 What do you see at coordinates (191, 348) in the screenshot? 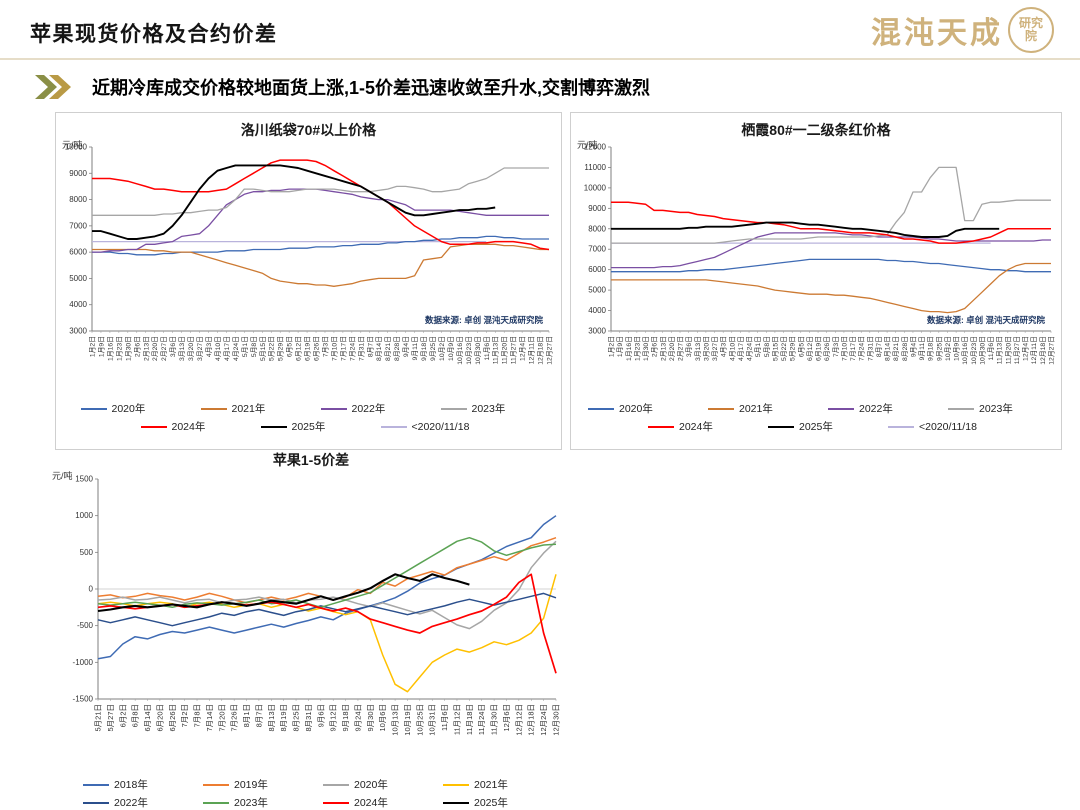
I see `svg-text: 3月20日` at bounding box center [191, 348].